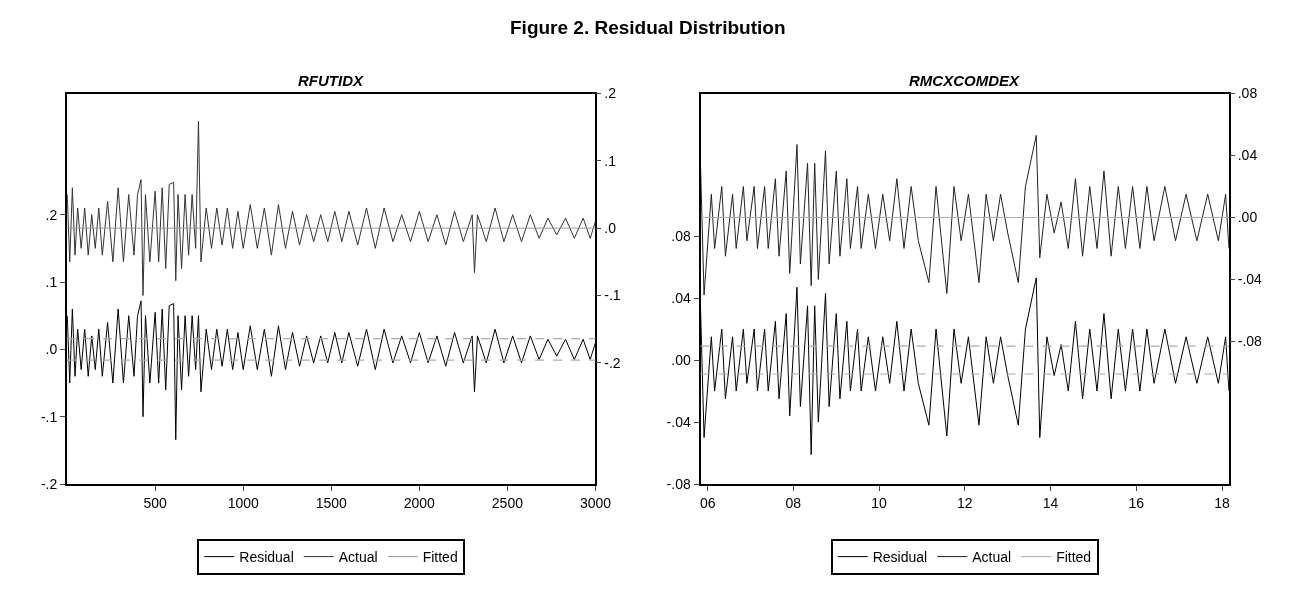  What do you see at coordinates (793, 502) in the screenshot?
I see `x-tick-label: 08` at bounding box center [793, 502].